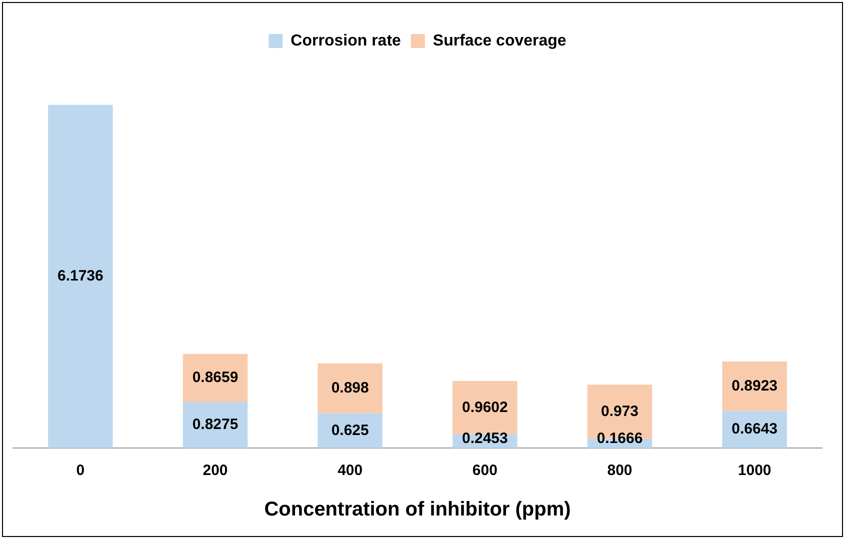  What do you see at coordinates (619, 471) in the screenshot?
I see `x-tick-label: 800` at bounding box center [619, 471].